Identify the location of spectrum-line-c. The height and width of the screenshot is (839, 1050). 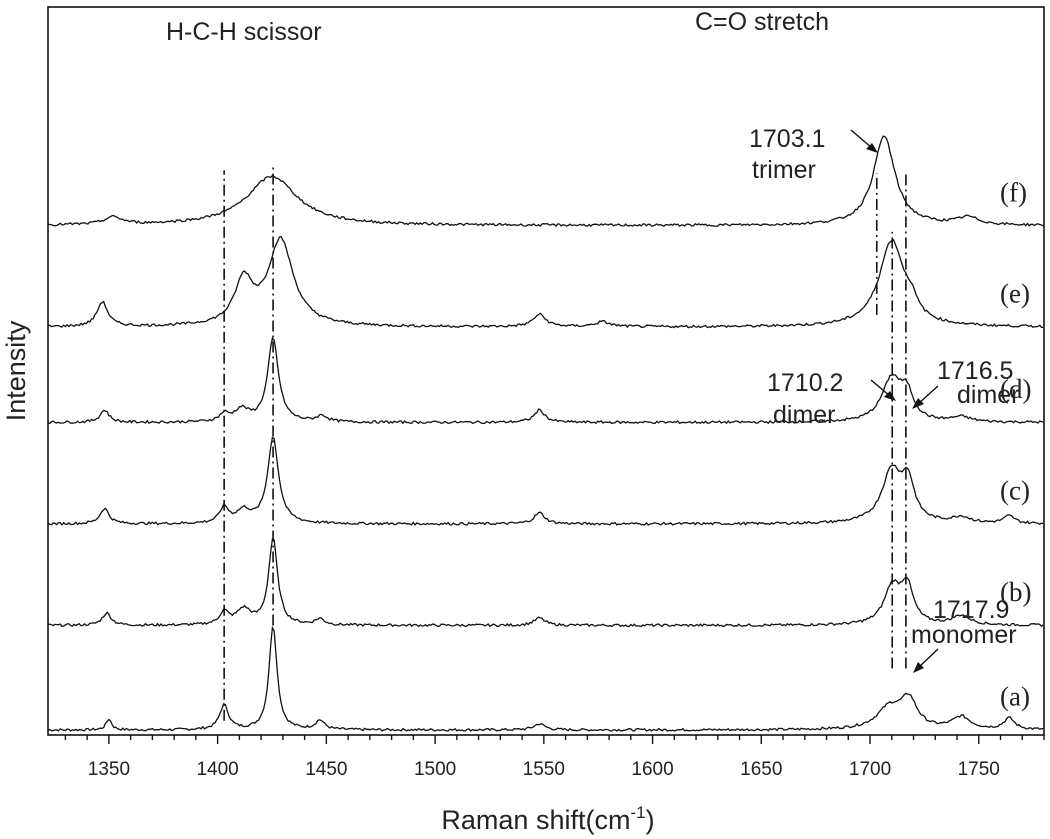
(545, 481).